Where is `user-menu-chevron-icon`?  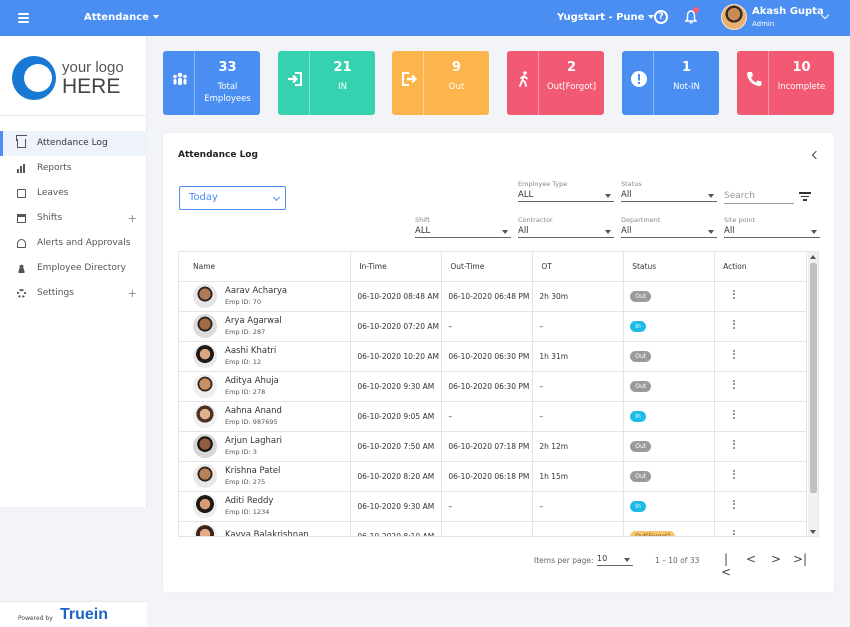 user-menu-chevron-icon is located at coordinates (825, 15).